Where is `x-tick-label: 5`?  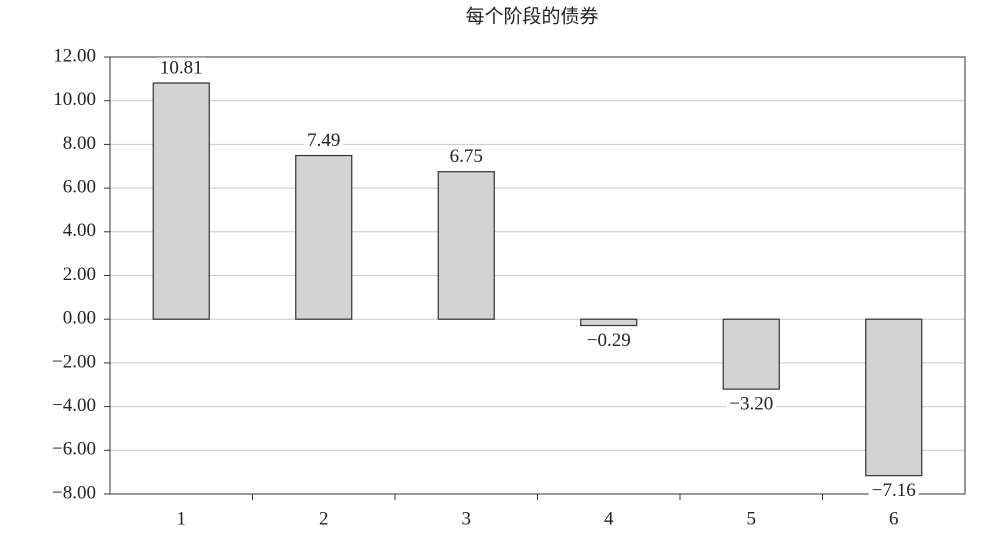 x-tick-label: 5 is located at coordinates (752, 518).